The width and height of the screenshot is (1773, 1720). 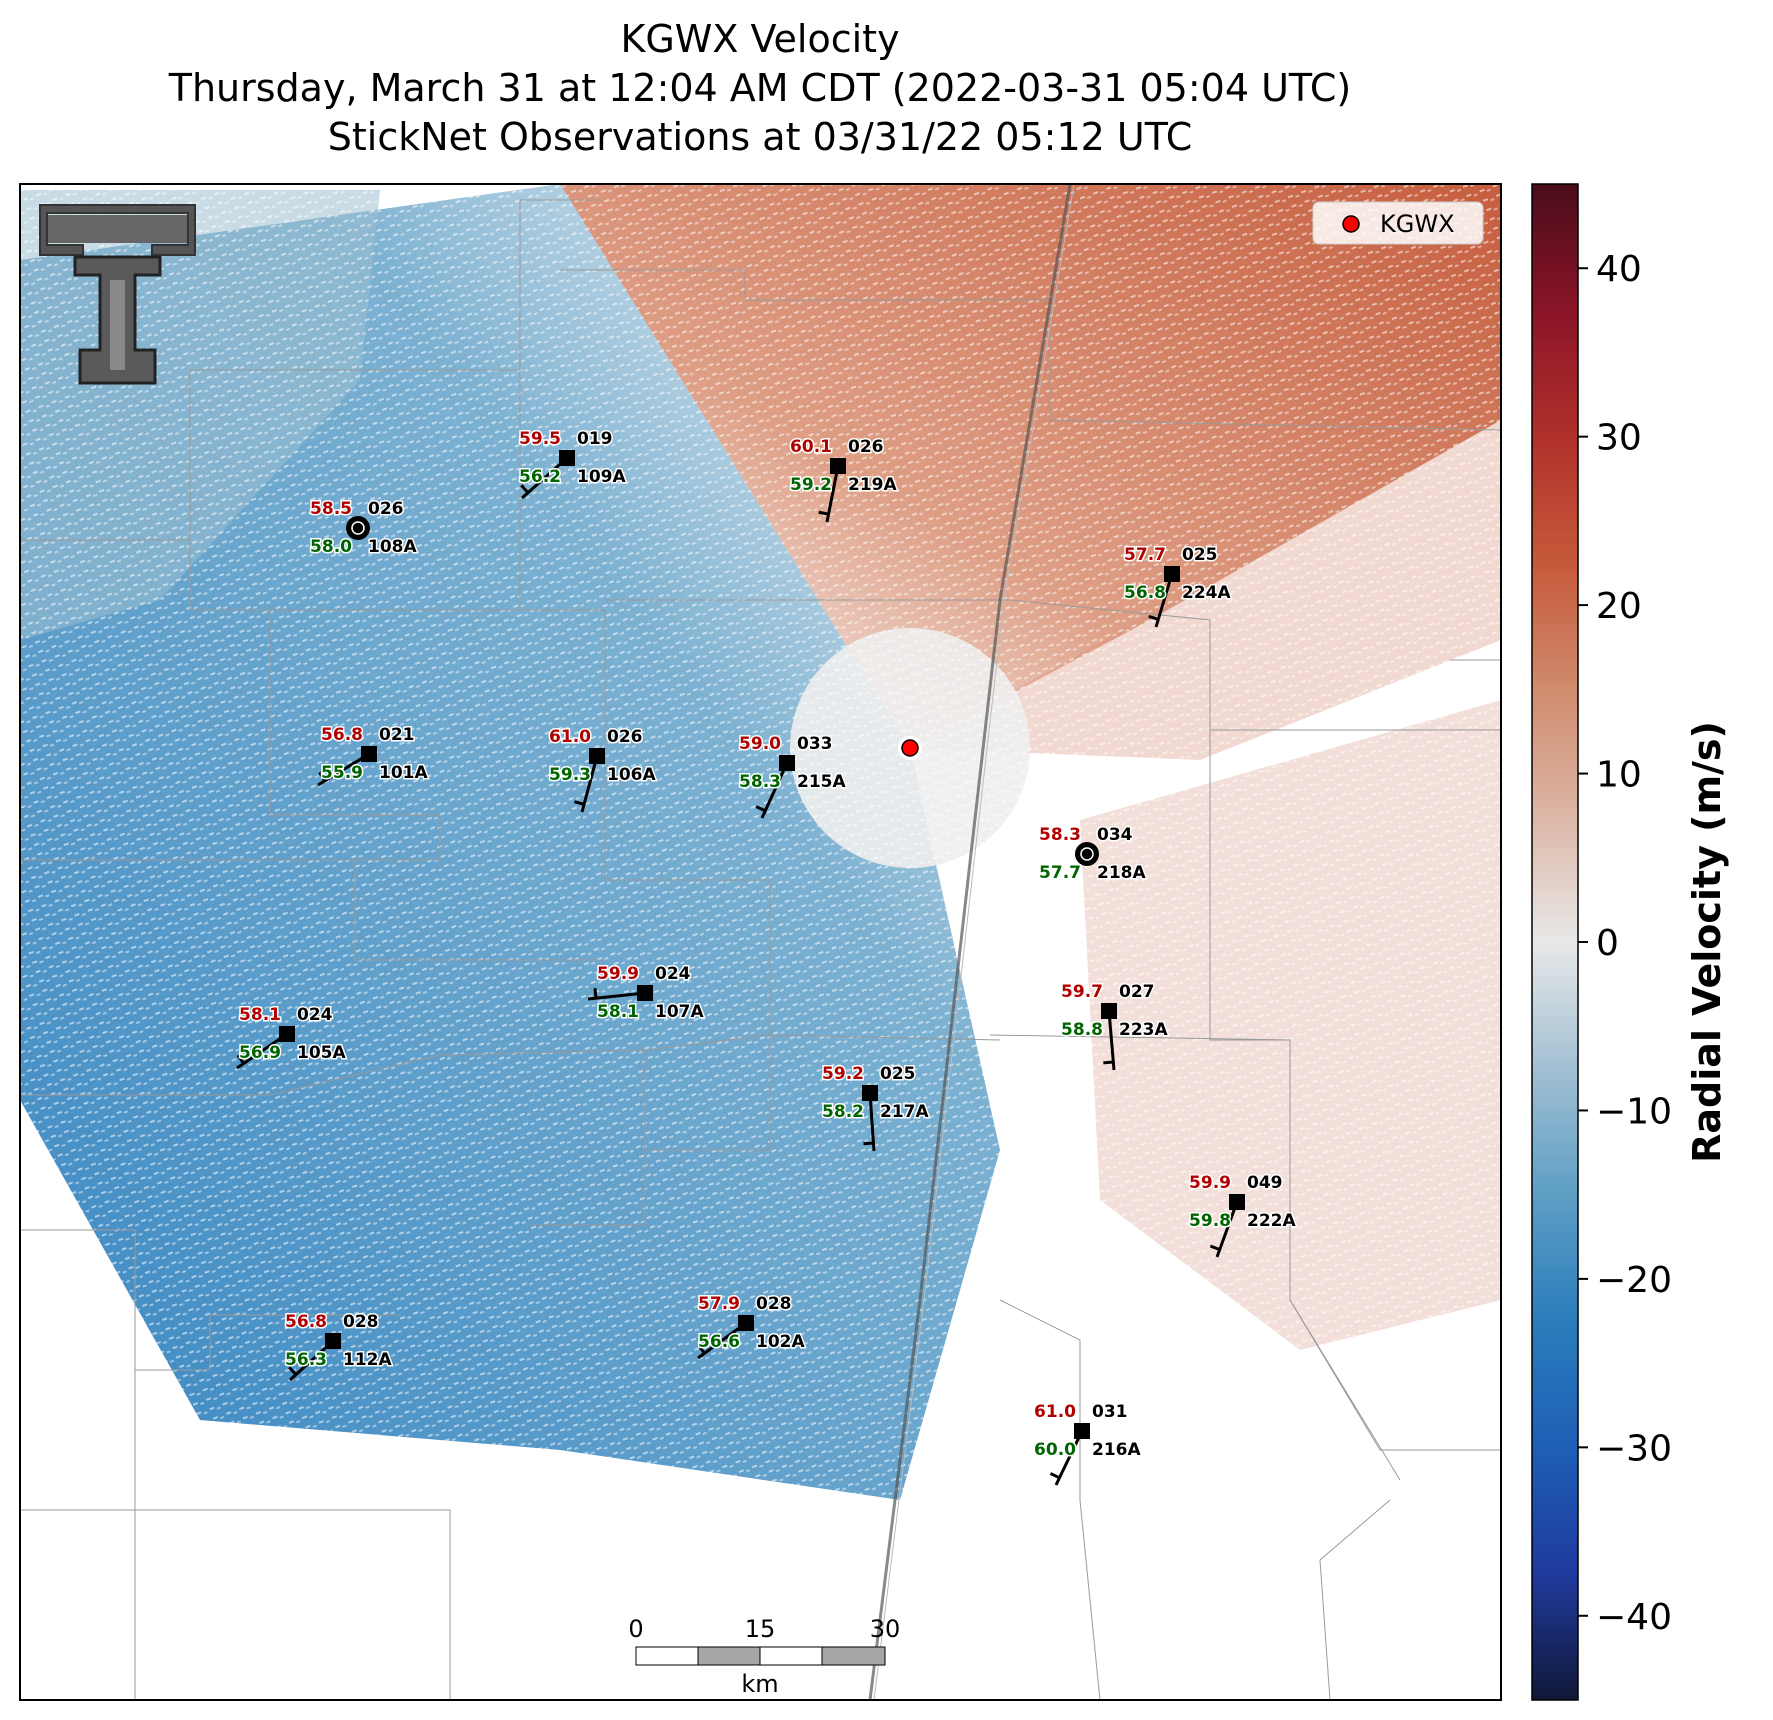 I want to click on station-217A: 59.2 025 58.2 217A, so click(x=876, y=1107).